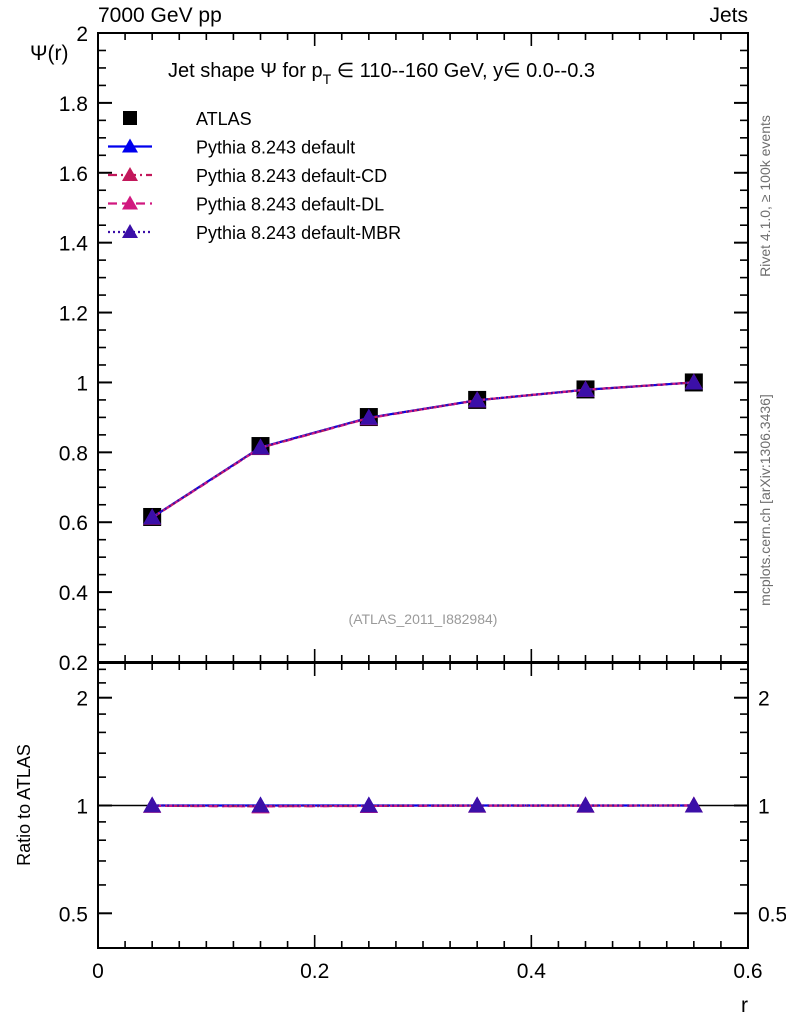  I want to click on y-tick-label: 1.8, so click(73, 104).